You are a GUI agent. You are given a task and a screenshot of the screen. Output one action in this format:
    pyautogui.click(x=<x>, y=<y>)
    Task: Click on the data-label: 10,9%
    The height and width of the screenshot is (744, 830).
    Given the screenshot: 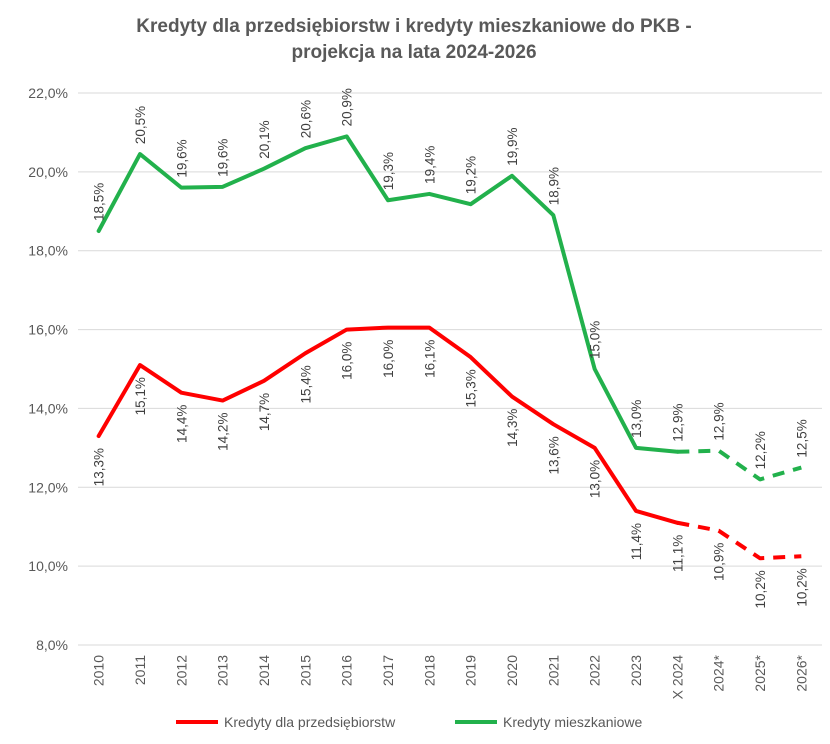 What is the action you would take?
    pyautogui.click(x=719, y=562)
    